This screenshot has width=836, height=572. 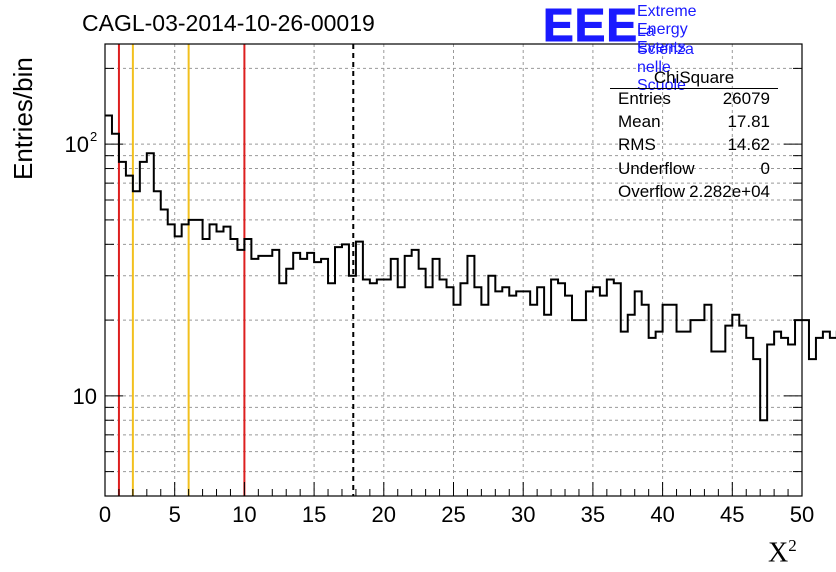 What do you see at coordinates (667, 29) in the screenshot?
I see `logo-line-1: Extreme Energy Events` at bounding box center [667, 29].